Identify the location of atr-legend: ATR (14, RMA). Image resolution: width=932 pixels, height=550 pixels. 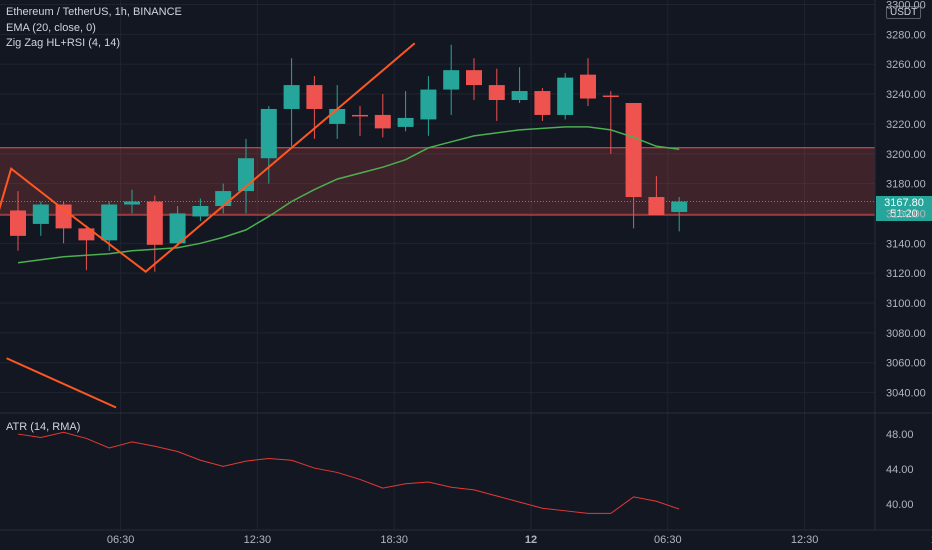
(43, 427).